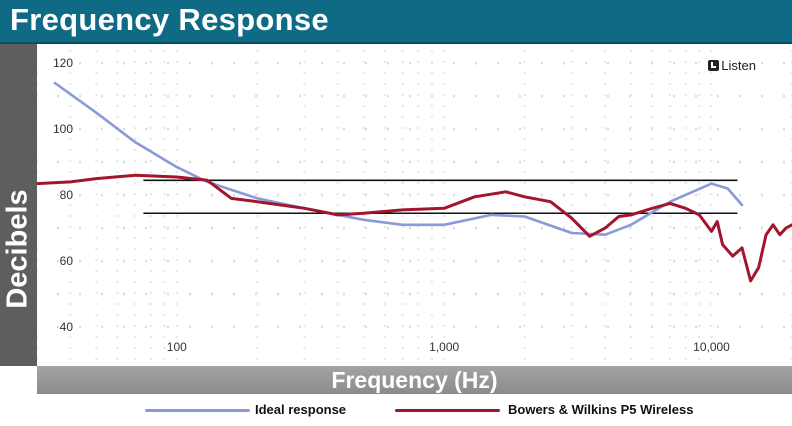 The image size is (792, 426). What do you see at coordinates (447, 410) in the screenshot?
I see `legend-line-p5` at bounding box center [447, 410].